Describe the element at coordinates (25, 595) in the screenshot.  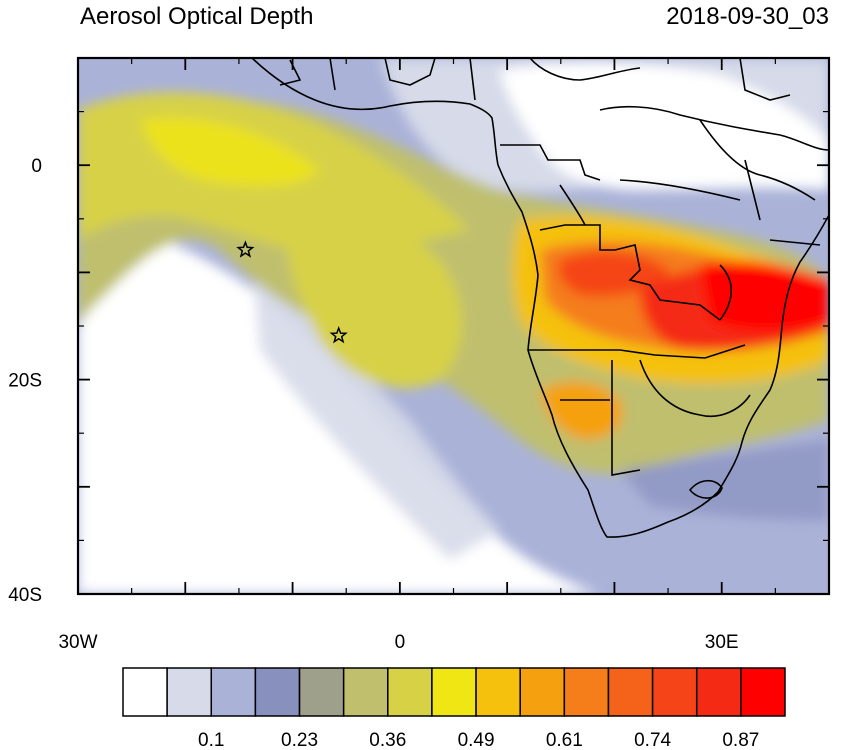
I see `lat-tick-label: 40S` at that location.